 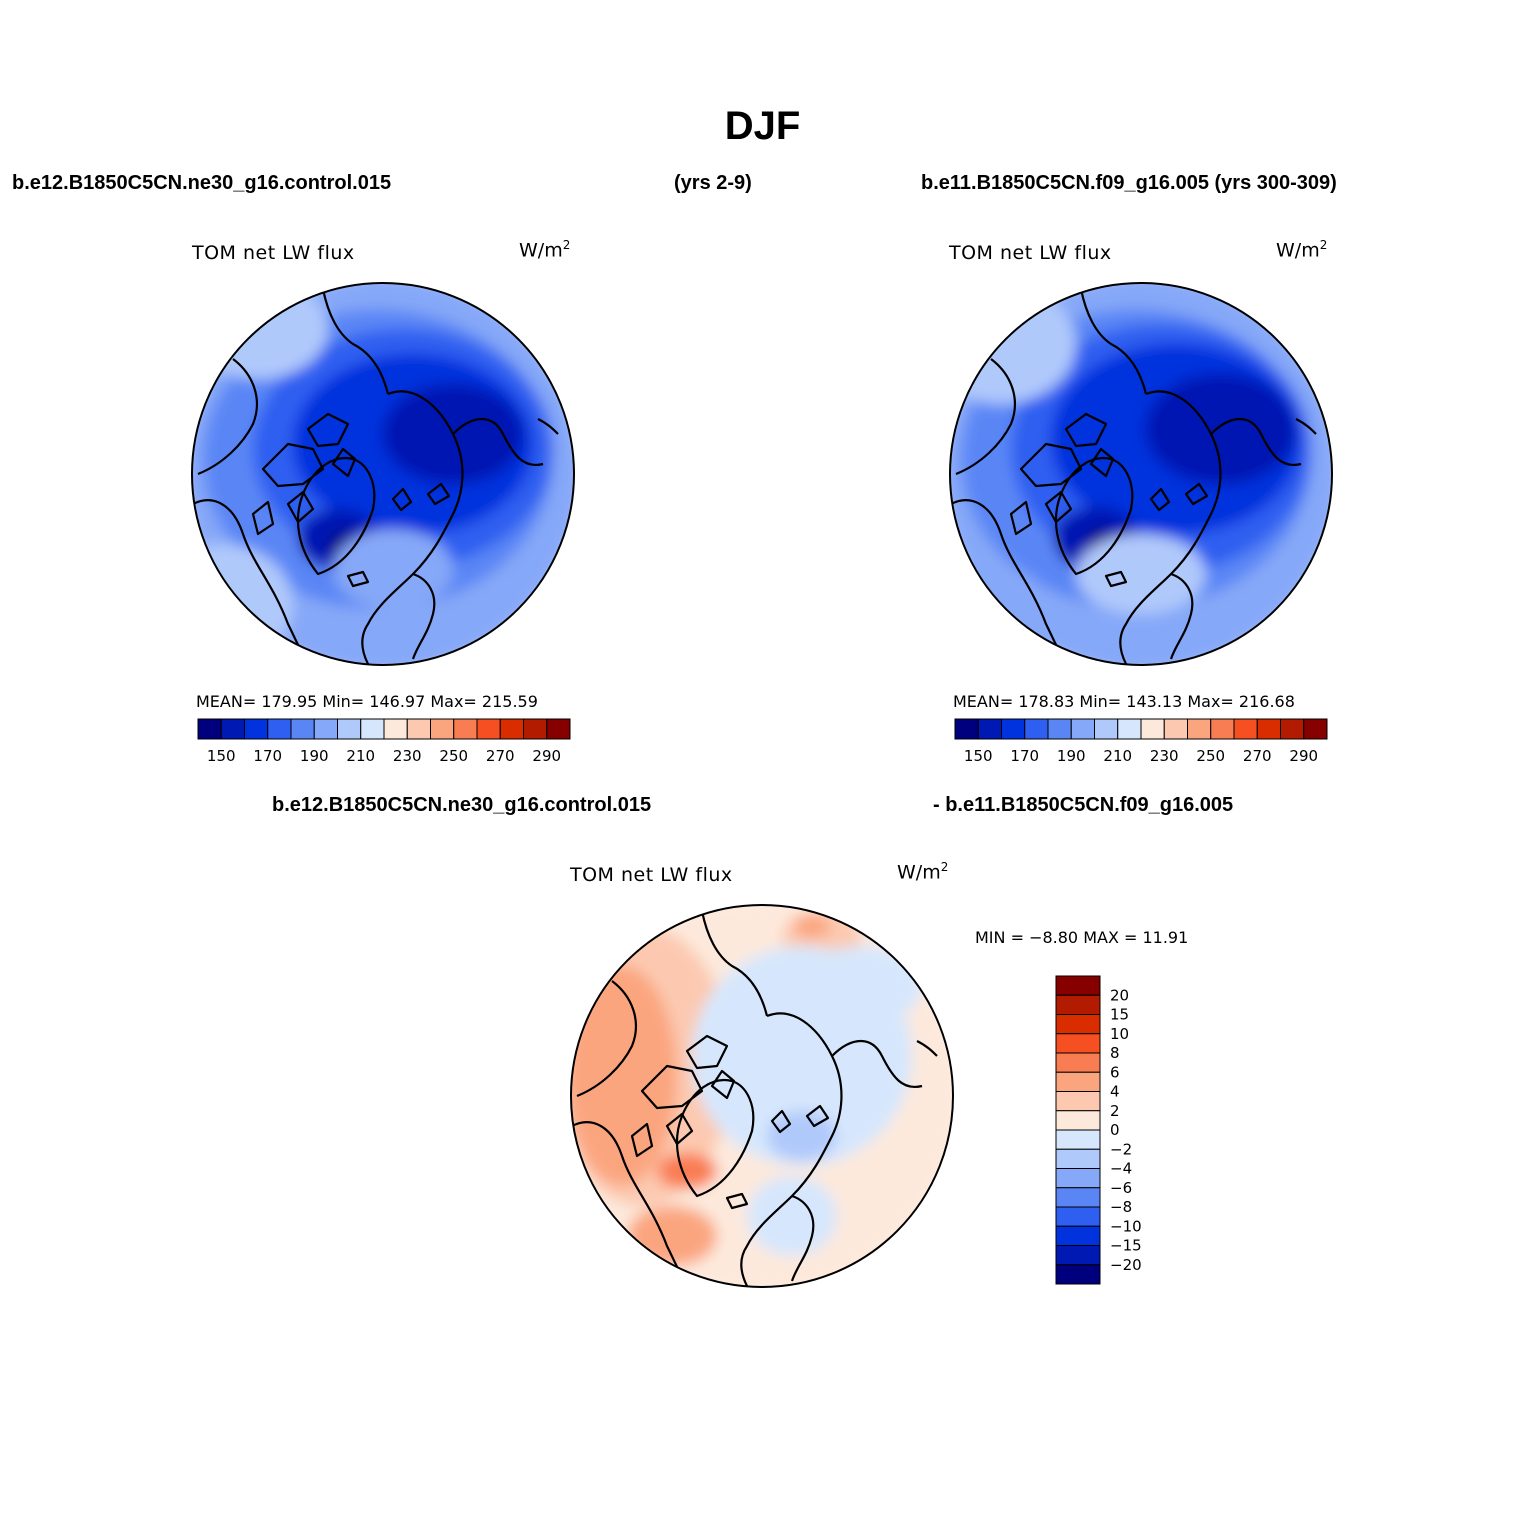 What do you see at coordinates (1030, 253) in the screenshot?
I see `panel2-variable-title: TOM net LW flux` at bounding box center [1030, 253].